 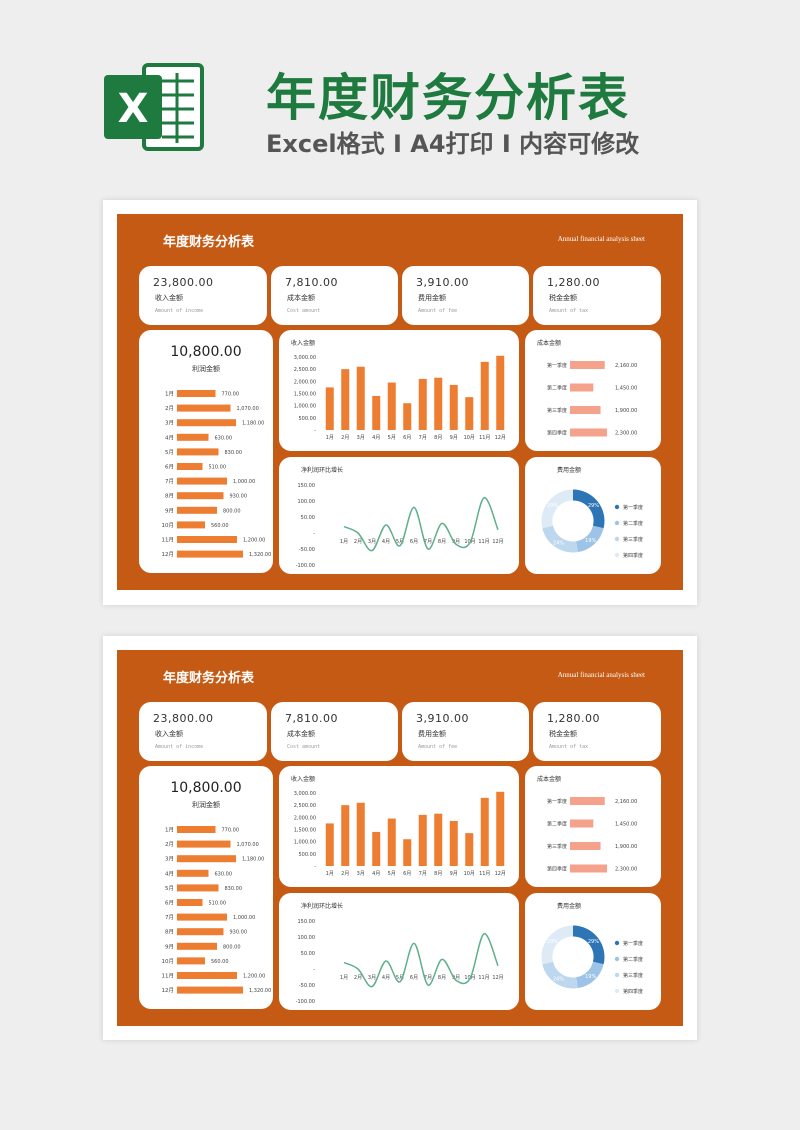 What do you see at coordinates (253, 424) in the screenshot?
I see `profit-data-label: 1,180.00` at bounding box center [253, 424].